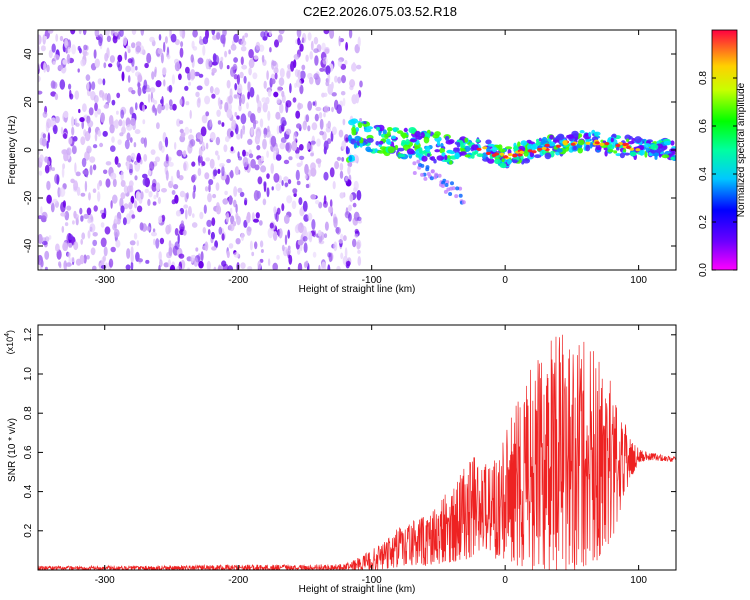 Image resolution: width=750 pixels, height=600 pixels. I want to click on colorbar-tick-label: 0.8, so click(703, 78).